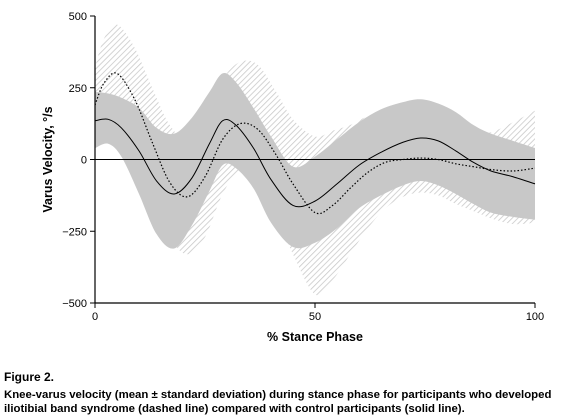 This screenshot has height=420, width=579. Describe the element at coordinates (74, 304) in the screenshot. I see `y-tick-label: −500` at that location.